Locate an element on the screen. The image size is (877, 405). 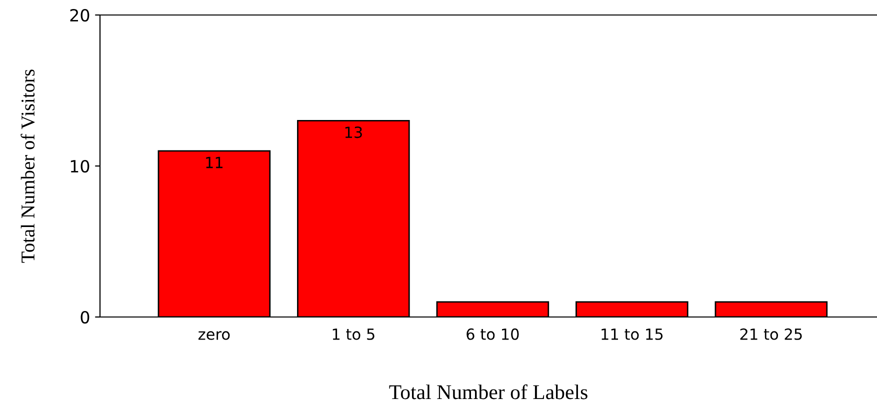
y-tick-label: 20 is located at coordinates (80, 15).